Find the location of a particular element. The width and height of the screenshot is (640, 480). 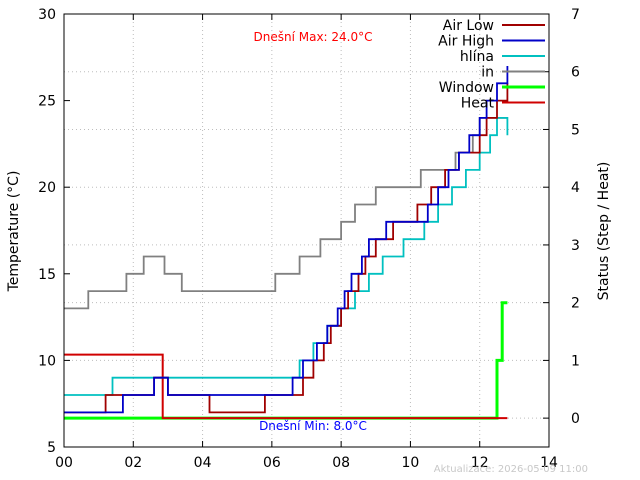

y-axis-title: Temperature (°C) is located at coordinates (14, 232).